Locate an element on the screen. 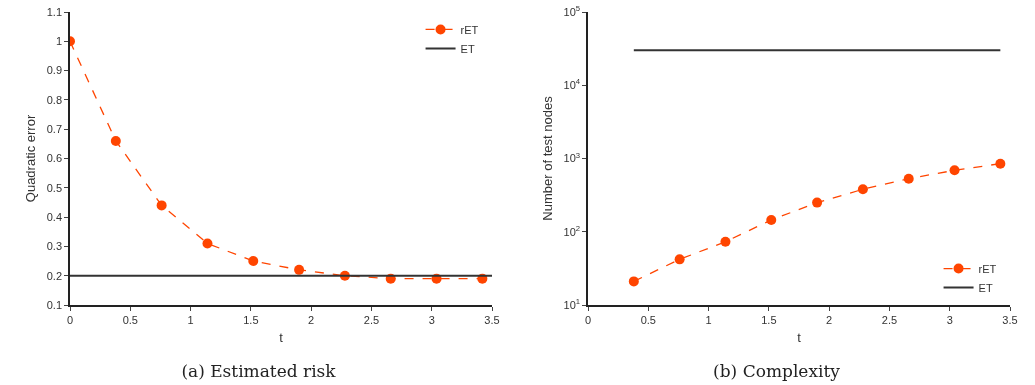 The height and width of the screenshot is (385, 1035). y-tick-label: 0.9 is located at coordinates (54, 70).